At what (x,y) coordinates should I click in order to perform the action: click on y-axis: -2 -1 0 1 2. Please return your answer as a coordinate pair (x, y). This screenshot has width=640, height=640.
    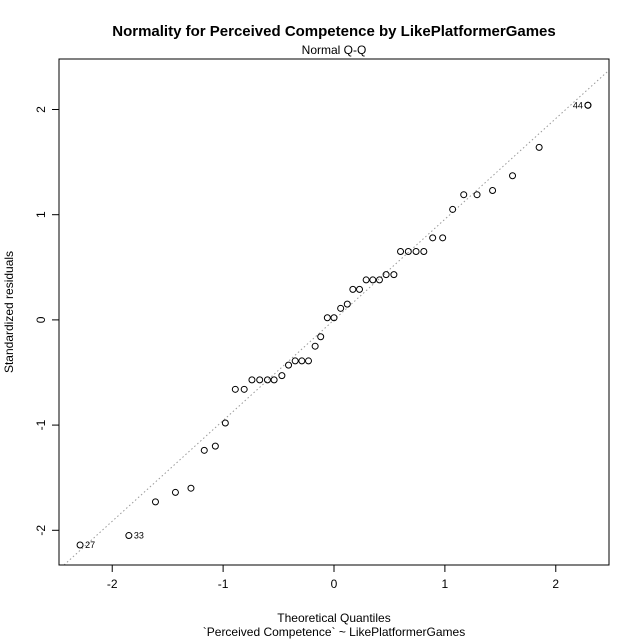
    Looking at the image, I should click on (46, 321).